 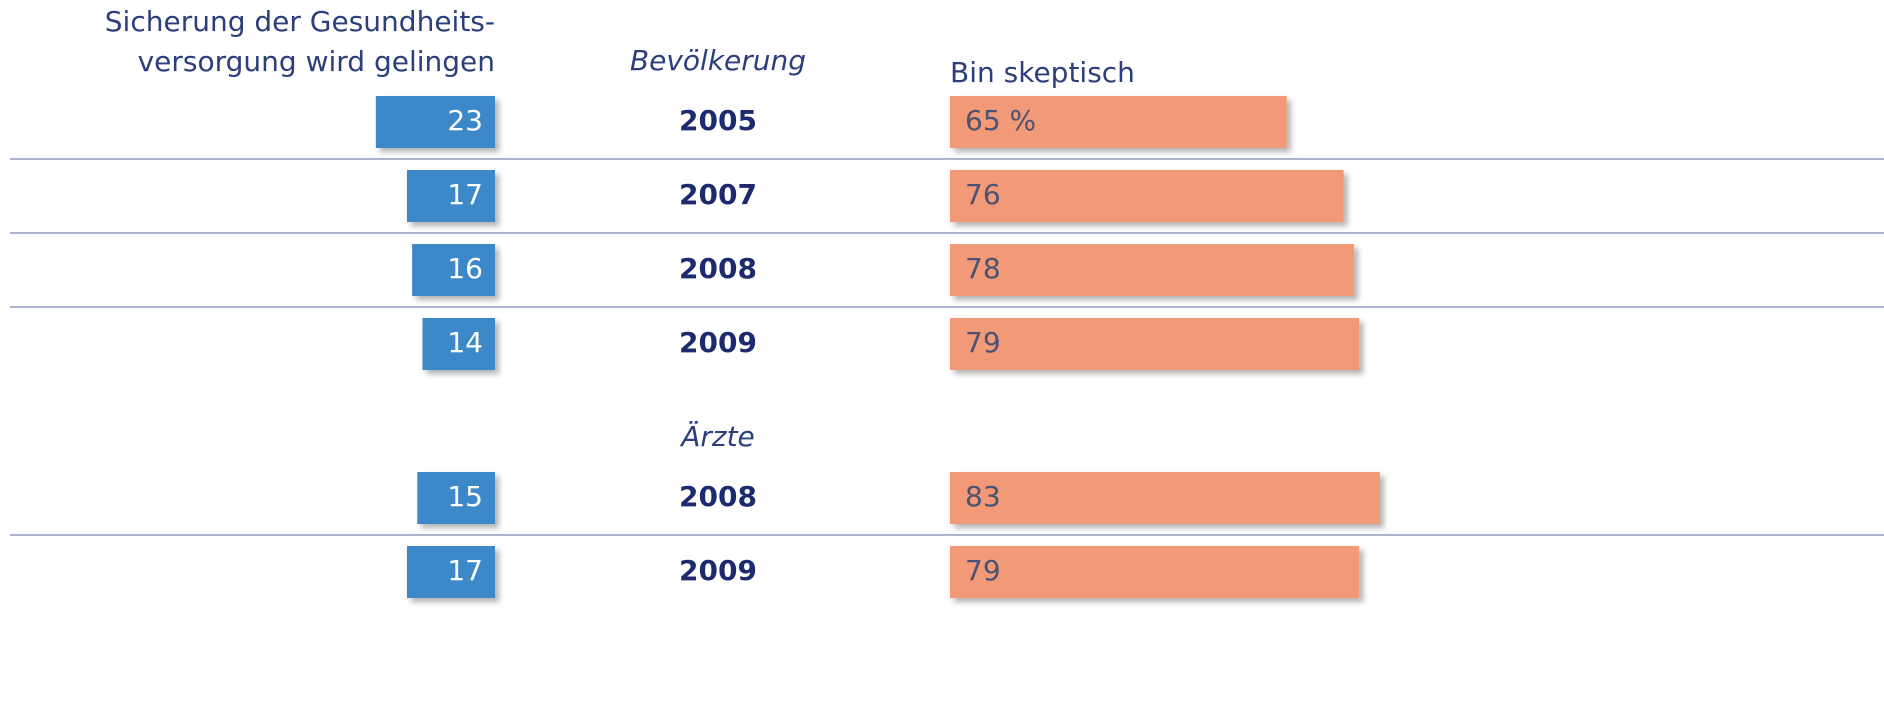 What do you see at coordinates (1042, 72) in the screenshot?
I see `right-series-header: Bin skeptisch` at bounding box center [1042, 72].